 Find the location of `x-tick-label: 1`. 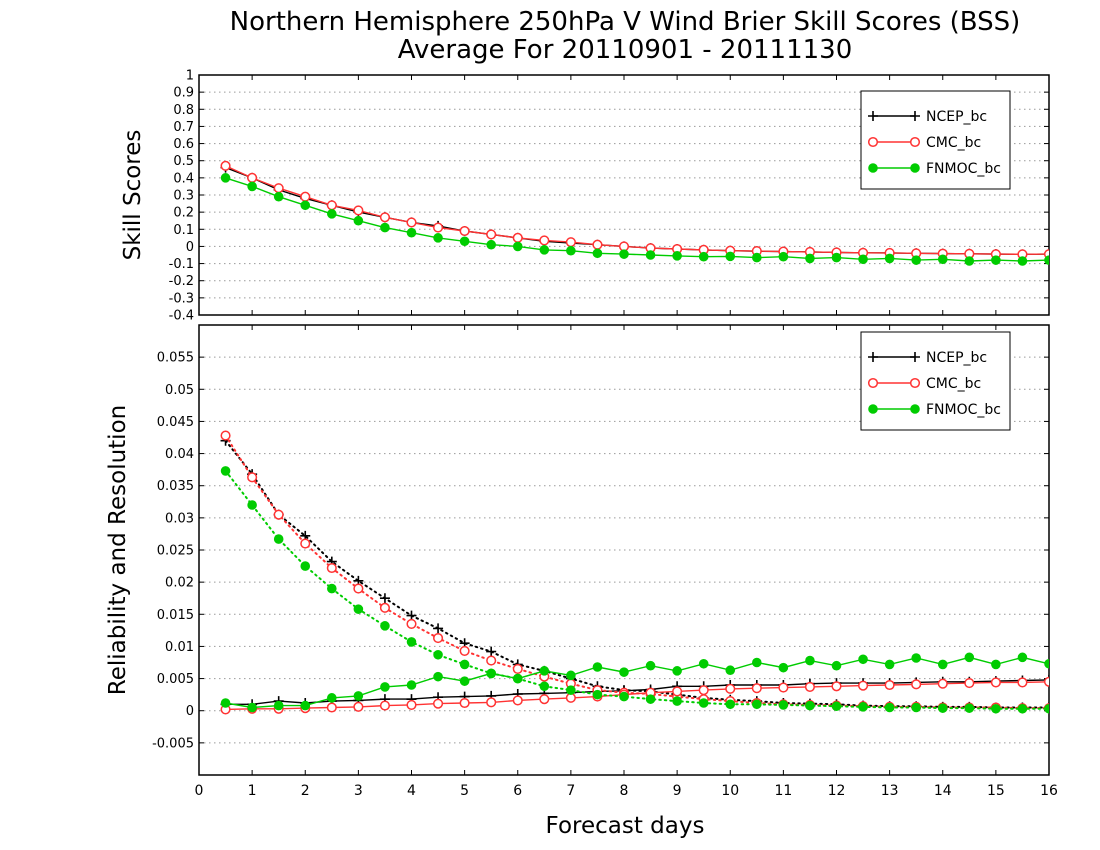

x-tick-label: 1 is located at coordinates (252, 791).